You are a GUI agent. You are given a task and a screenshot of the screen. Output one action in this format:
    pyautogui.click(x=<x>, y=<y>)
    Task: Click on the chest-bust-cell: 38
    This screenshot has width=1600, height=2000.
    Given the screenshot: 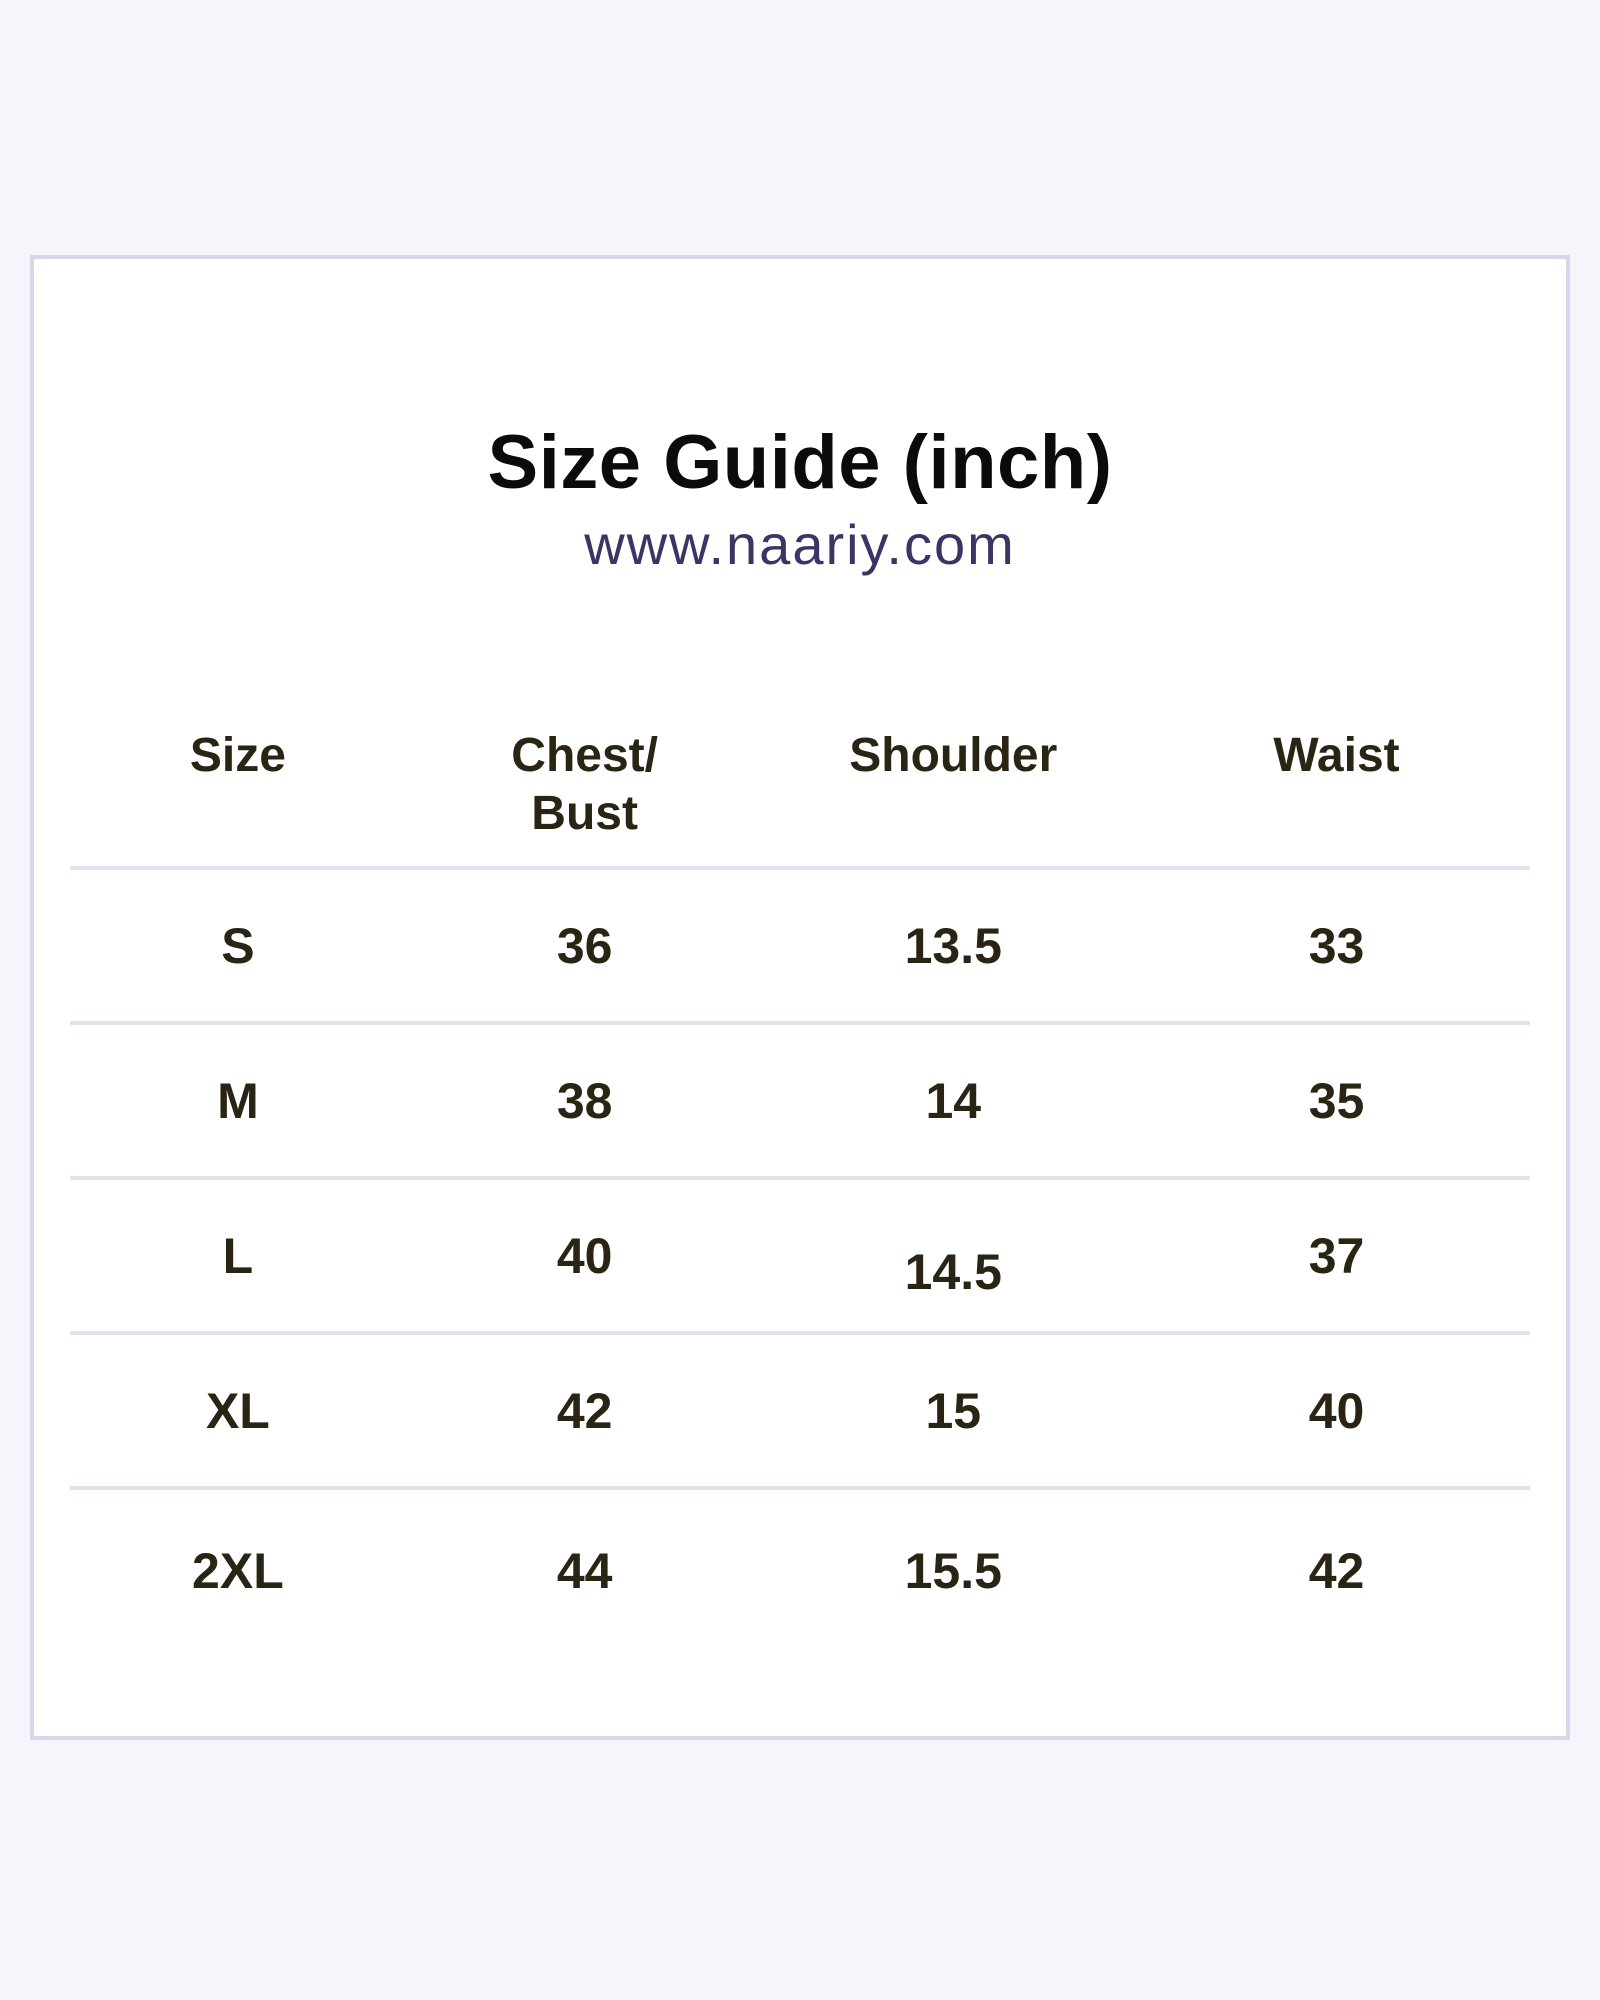 What is the action you would take?
    pyautogui.click(x=584, y=1100)
    